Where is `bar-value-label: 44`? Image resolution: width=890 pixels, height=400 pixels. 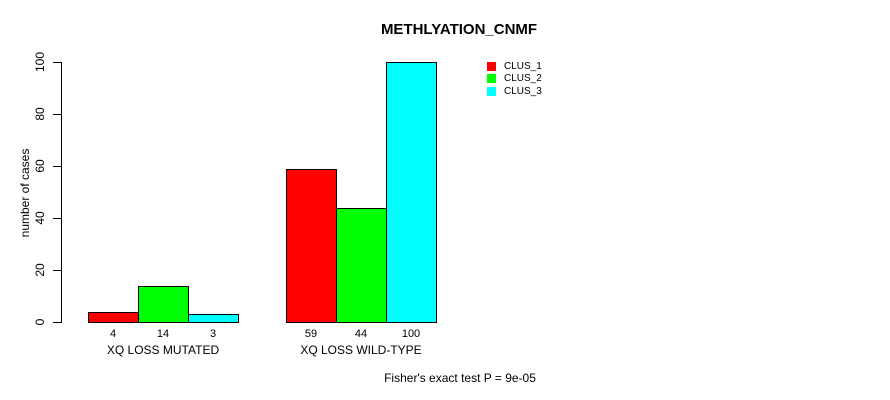
bar-value-label: 44 is located at coordinates (361, 334).